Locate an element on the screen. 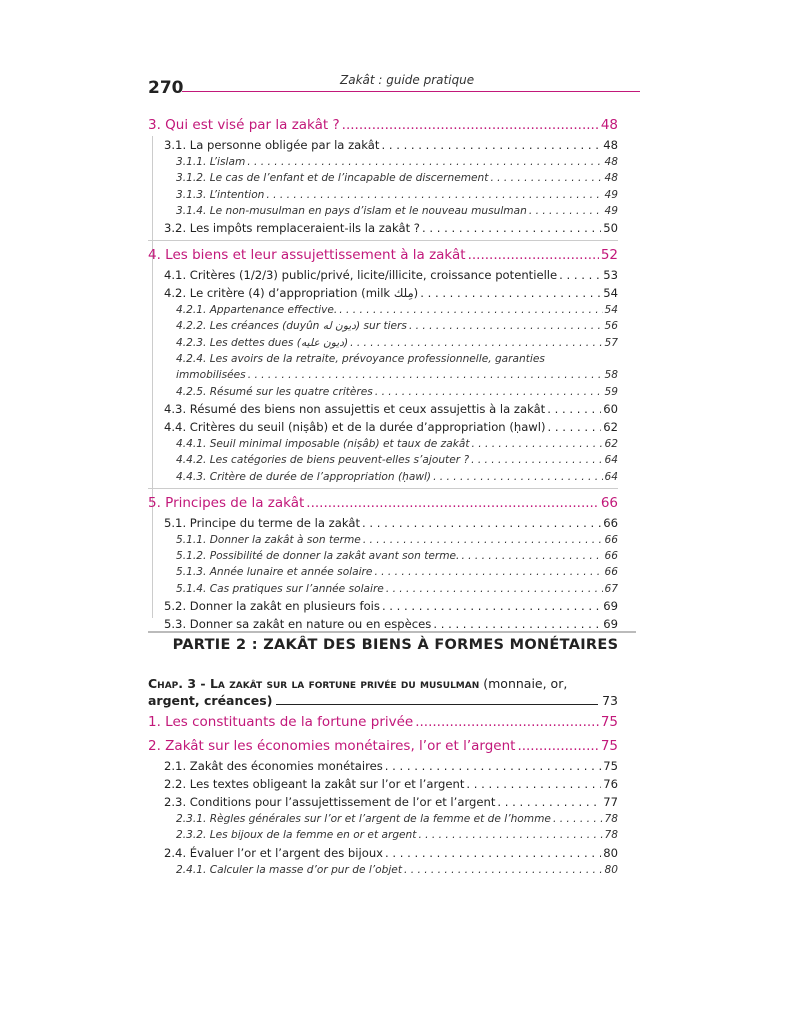 This screenshot has width=791, height=1024. running-title: Zakât : guide pratique is located at coordinates (407, 80).